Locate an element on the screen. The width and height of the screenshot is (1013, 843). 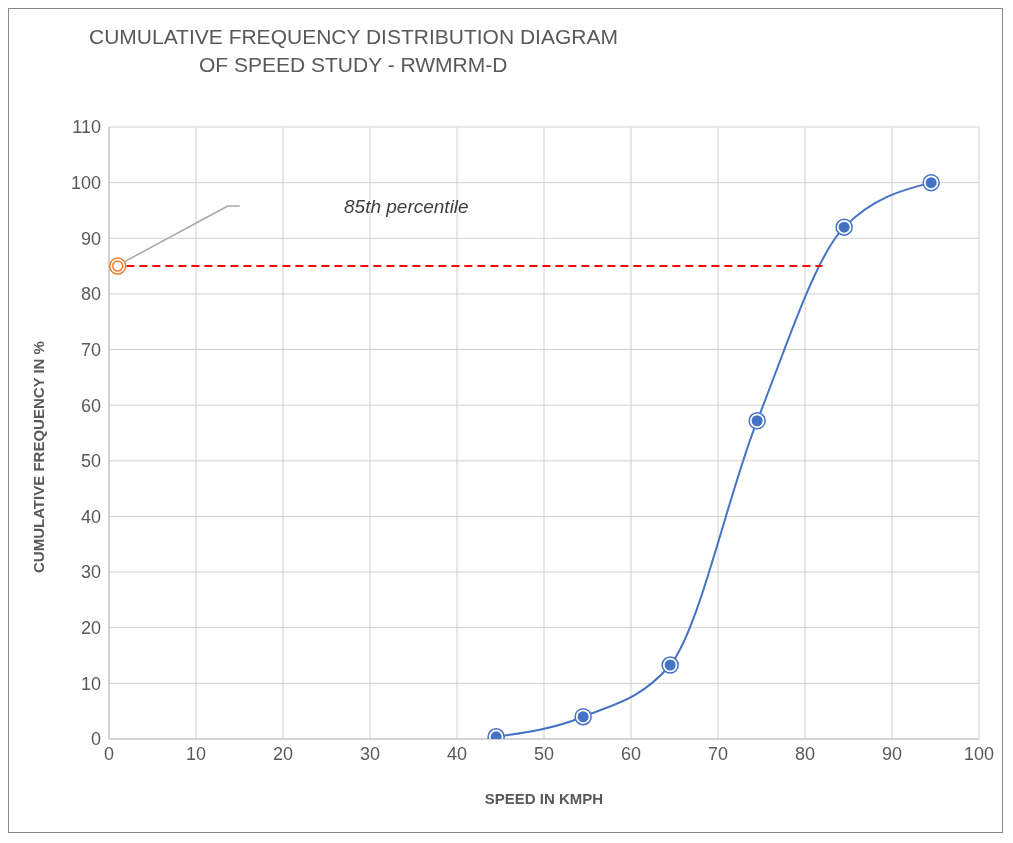
y-axis-title: CUMULATIVE FREQUENCY IN % is located at coordinates (39, 457).